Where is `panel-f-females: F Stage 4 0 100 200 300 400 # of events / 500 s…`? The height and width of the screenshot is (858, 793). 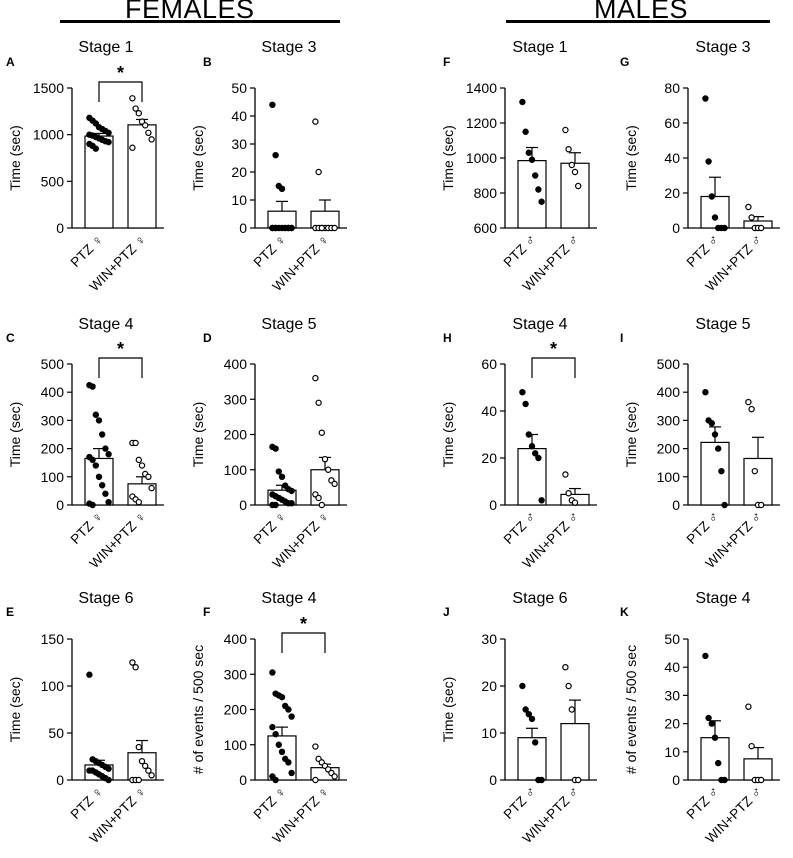 panel-f-females: F Stage 4 0 100 200 300 400 # of events / 500 s… is located at coordinates (268, 718).